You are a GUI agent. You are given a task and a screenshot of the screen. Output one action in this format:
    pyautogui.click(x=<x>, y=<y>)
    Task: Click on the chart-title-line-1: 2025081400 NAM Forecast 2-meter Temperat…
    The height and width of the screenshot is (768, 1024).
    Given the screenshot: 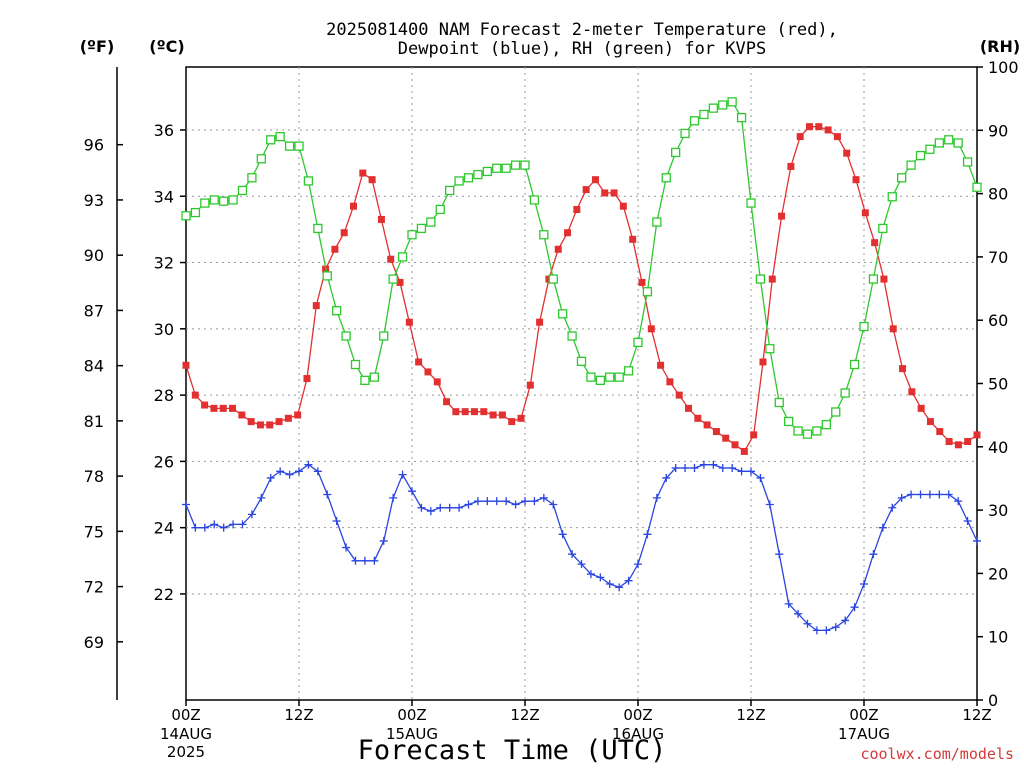 What is the action you would take?
    pyautogui.click(x=582, y=30)
    